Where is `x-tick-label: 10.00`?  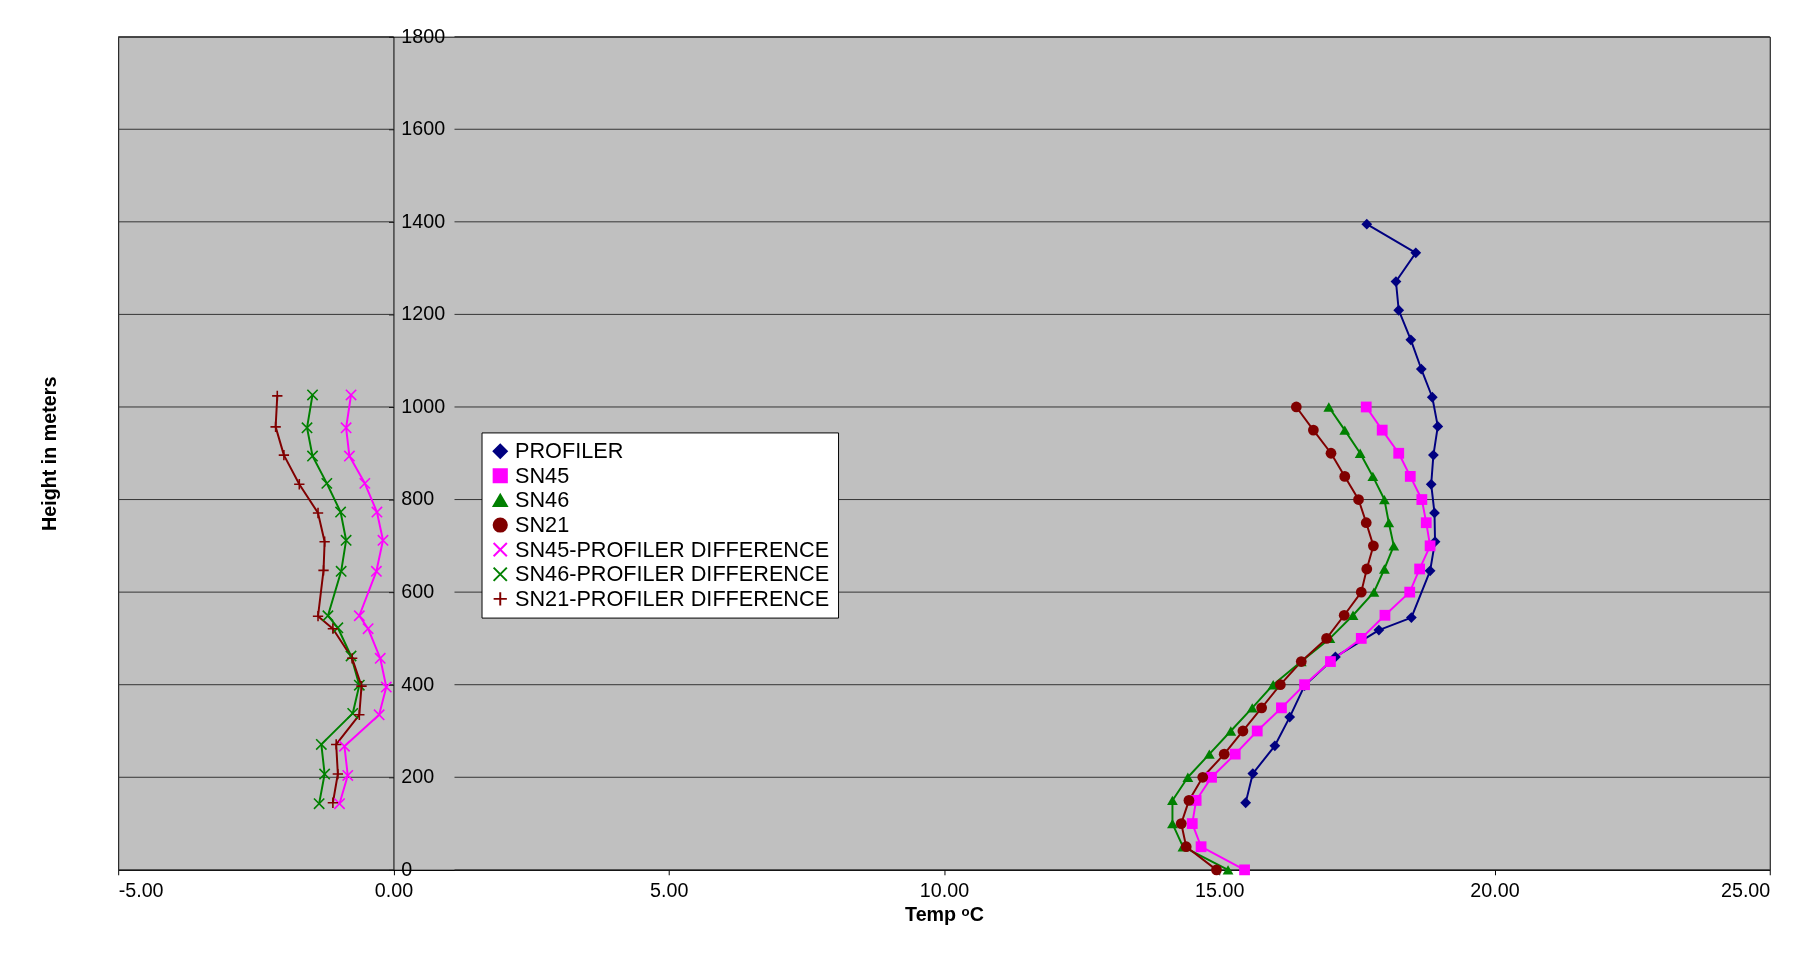 x-tick-label: 10.00 is located at coordinates (944, 889).